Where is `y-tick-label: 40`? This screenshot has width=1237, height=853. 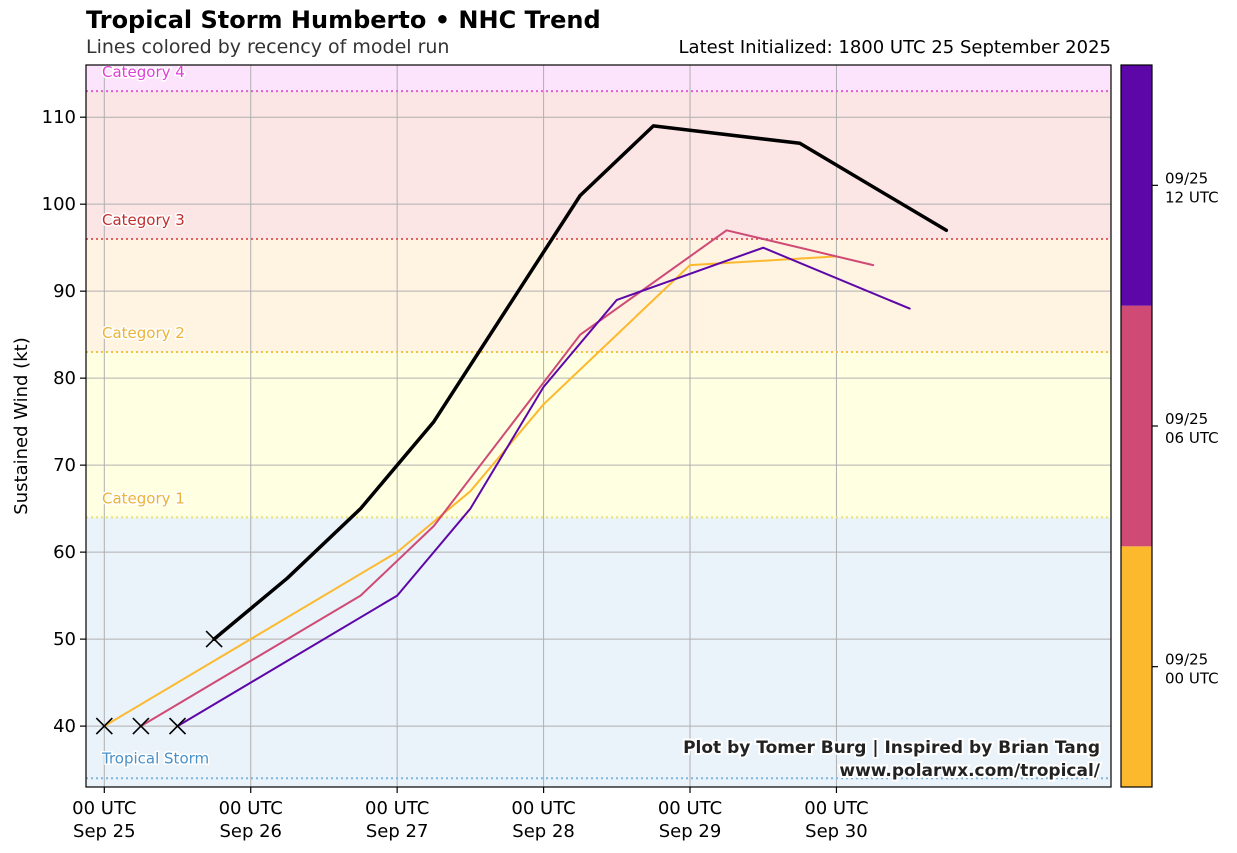 y-tick-label: 40 is located at coordinates (64, 726).